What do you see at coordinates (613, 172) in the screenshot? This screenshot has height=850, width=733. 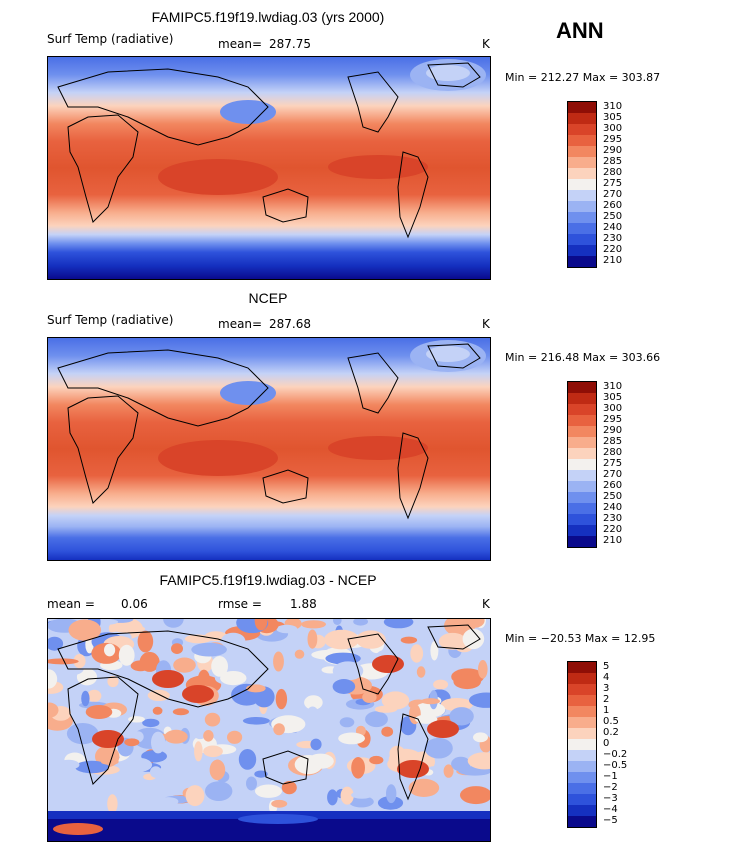 I see `panel1-colorbar-label: 280` at bounding box center [613, 172].